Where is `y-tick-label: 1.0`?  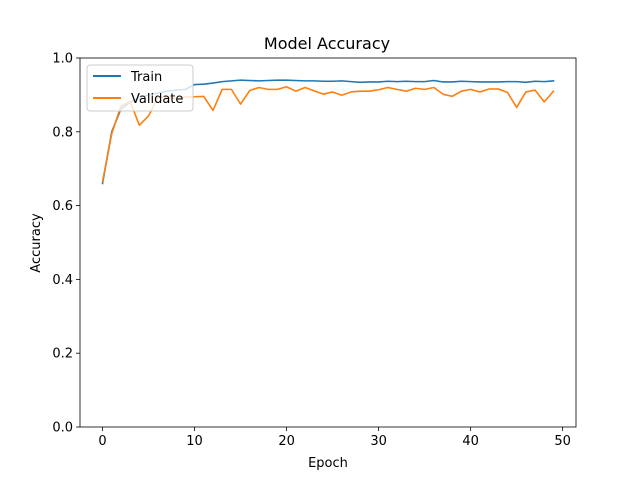 y-tick-label: 1.0 is located at coordinates (62, 59).